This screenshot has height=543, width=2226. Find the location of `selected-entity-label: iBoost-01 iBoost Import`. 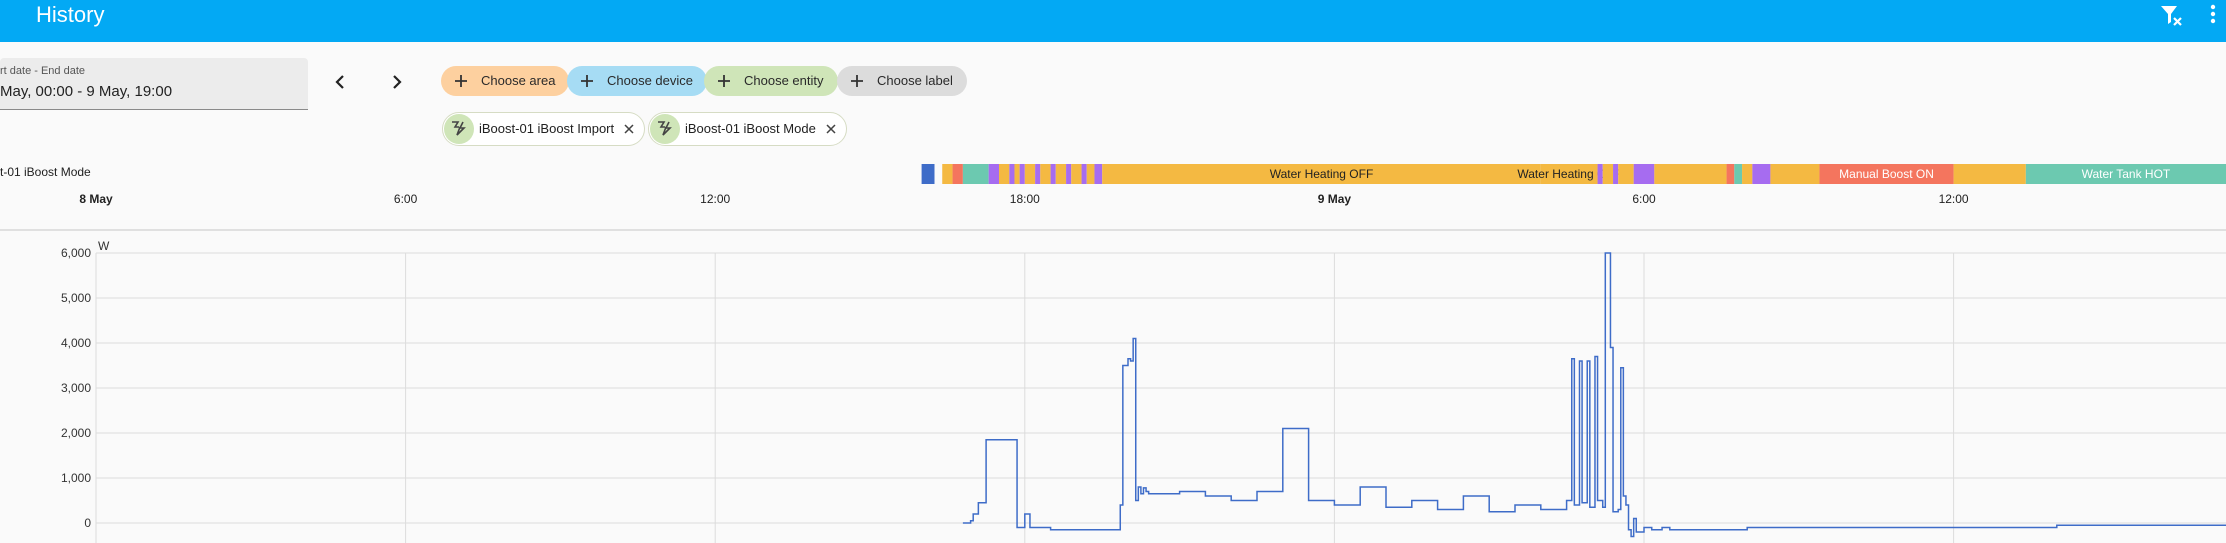

selected-entity-label: iBoost-01 iBoost Import is located at coordinates (547, 128).